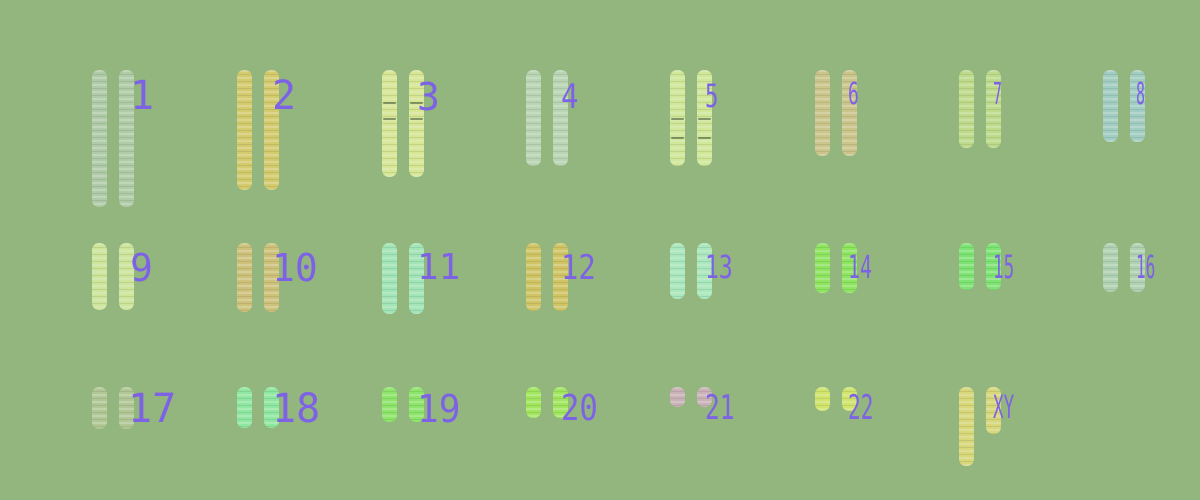  What do you see at coordinates (142, 96) in the screenshot?
I see `chromosome-label: 1` at bounding box center [142, 96].